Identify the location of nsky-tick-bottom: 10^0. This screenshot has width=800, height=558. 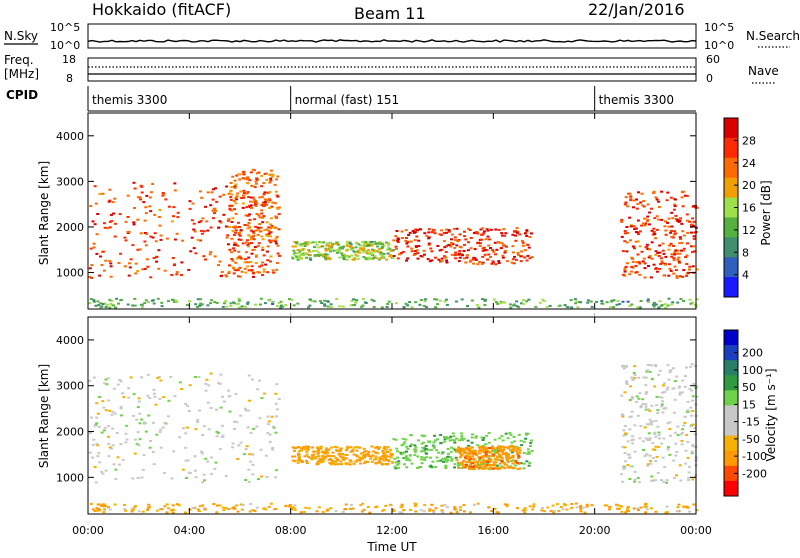
(65, 45).